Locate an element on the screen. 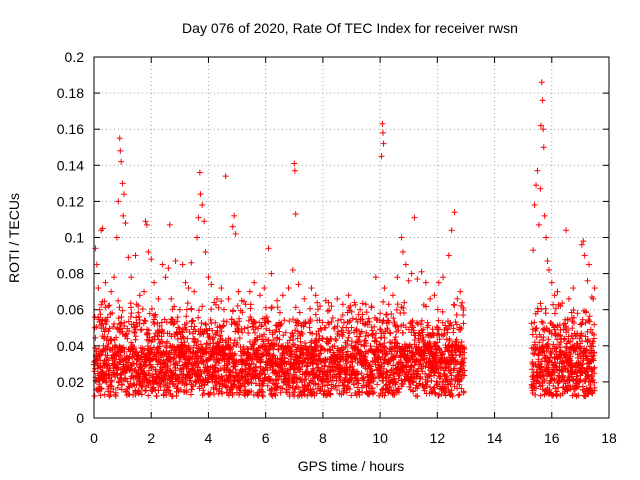 The width and height of the screenshot is (640, 480). y-tick-label: 0.06 is located at coordinates (70, 310).